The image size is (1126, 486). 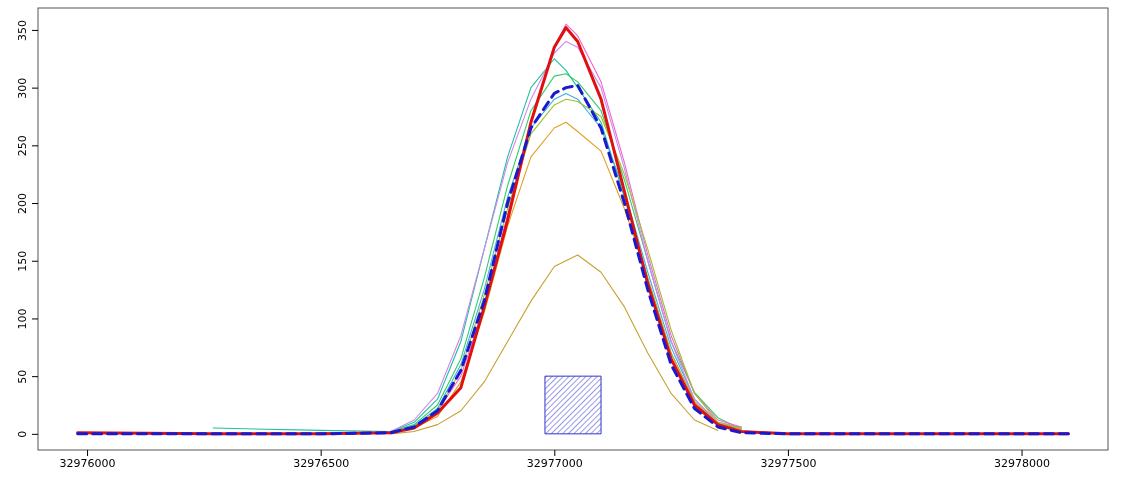 What do you see at coordinates (22, 319) in the screenshot?
I see `y-tick-label: 100` at bounding box center [22, 319].